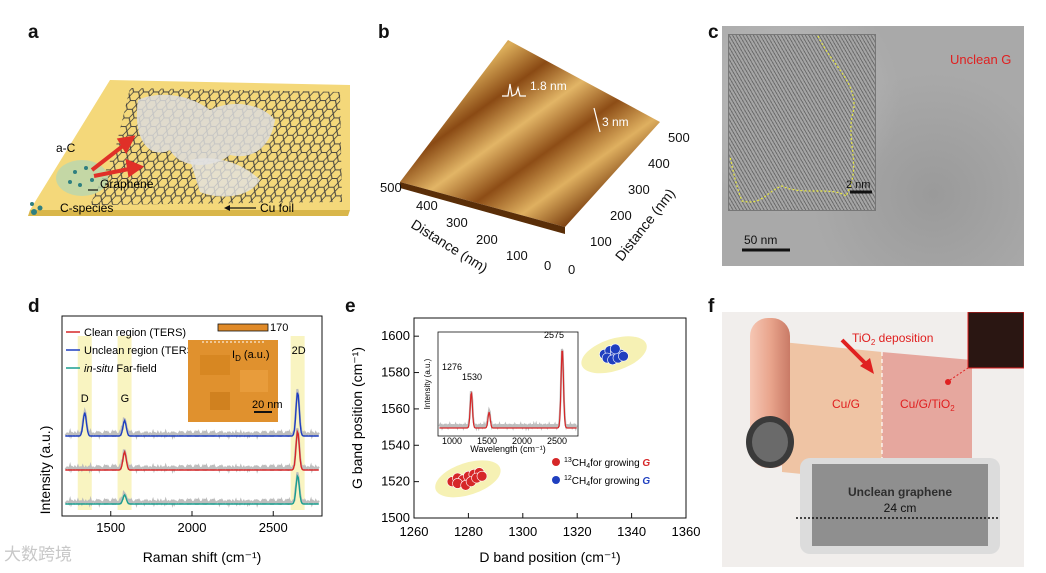 This screenshot has height=573, width=1046. I want to click on afm-left-tick: 0, so click(547, 265).